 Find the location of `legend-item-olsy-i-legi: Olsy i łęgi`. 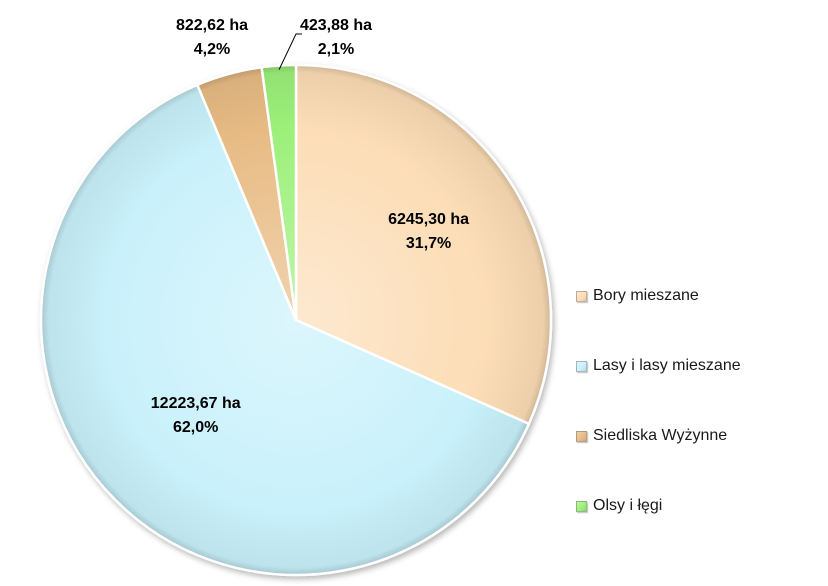

legend-item-olsy-i-legi: Olsy i łęgi is located at coordinates (701, 531).